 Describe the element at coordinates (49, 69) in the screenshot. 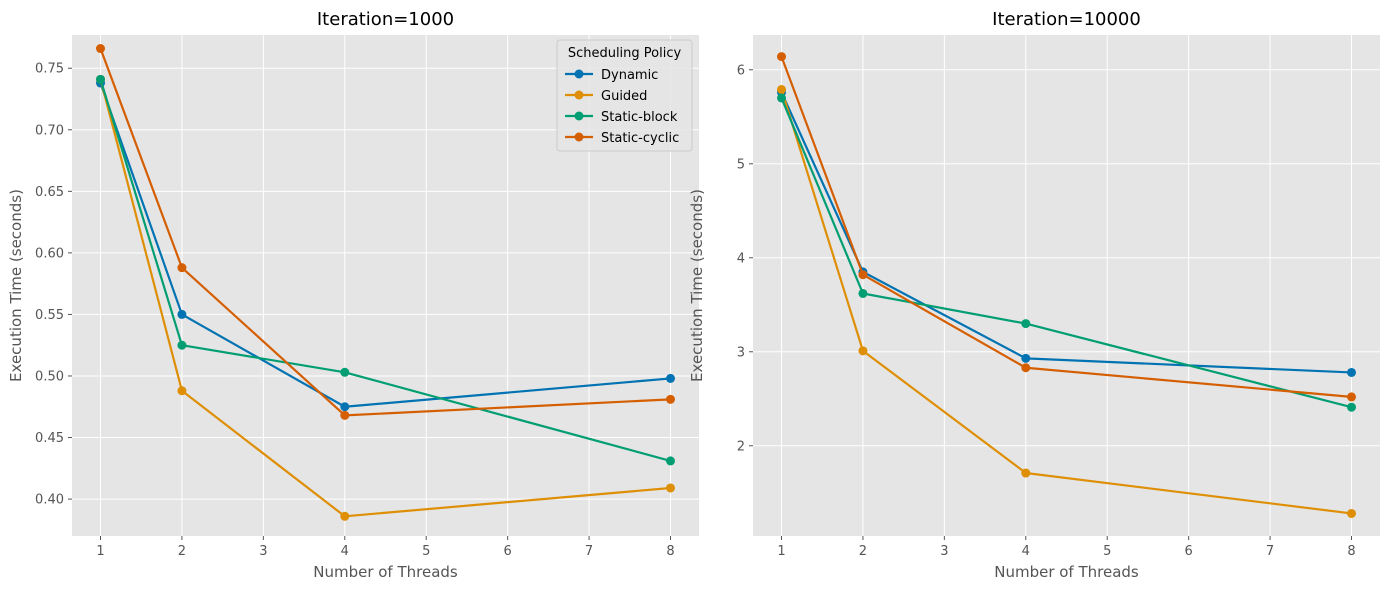

I see `y-tick-label: 0.75` at that location.